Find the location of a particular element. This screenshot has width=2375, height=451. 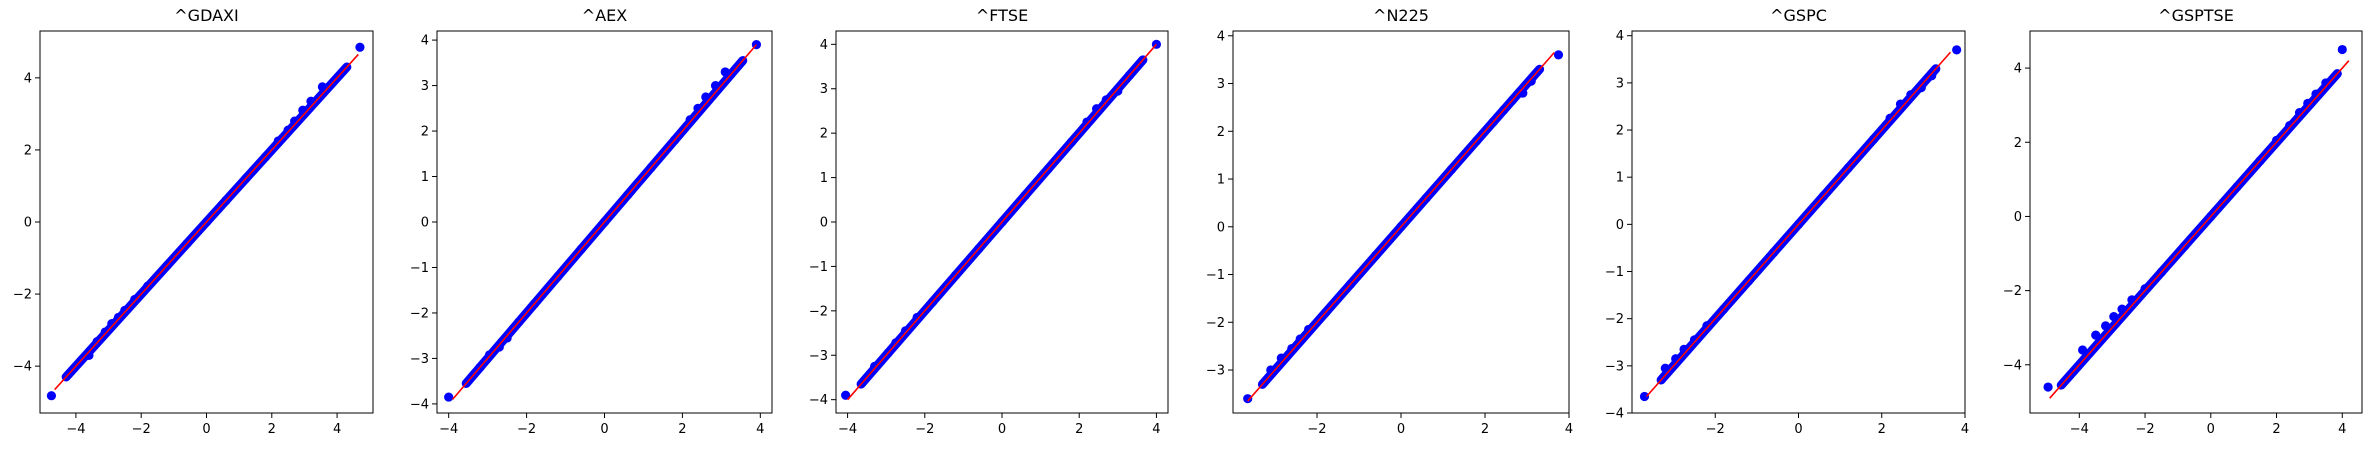

subplot-5: ^GSPC −2 0 2 4 −4 −3 −2 −1 0 1 2 3 4 is located at coordinates (1787, 221).